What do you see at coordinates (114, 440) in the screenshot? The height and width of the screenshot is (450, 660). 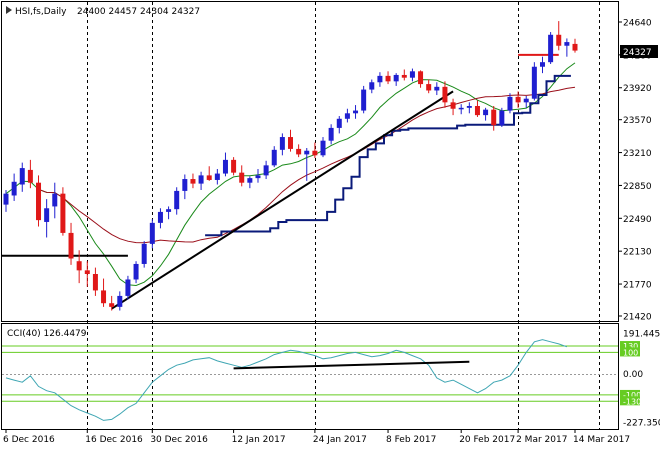 I see `x-tick-label: 16 Dec 2016` at bounding box center [114, 440].